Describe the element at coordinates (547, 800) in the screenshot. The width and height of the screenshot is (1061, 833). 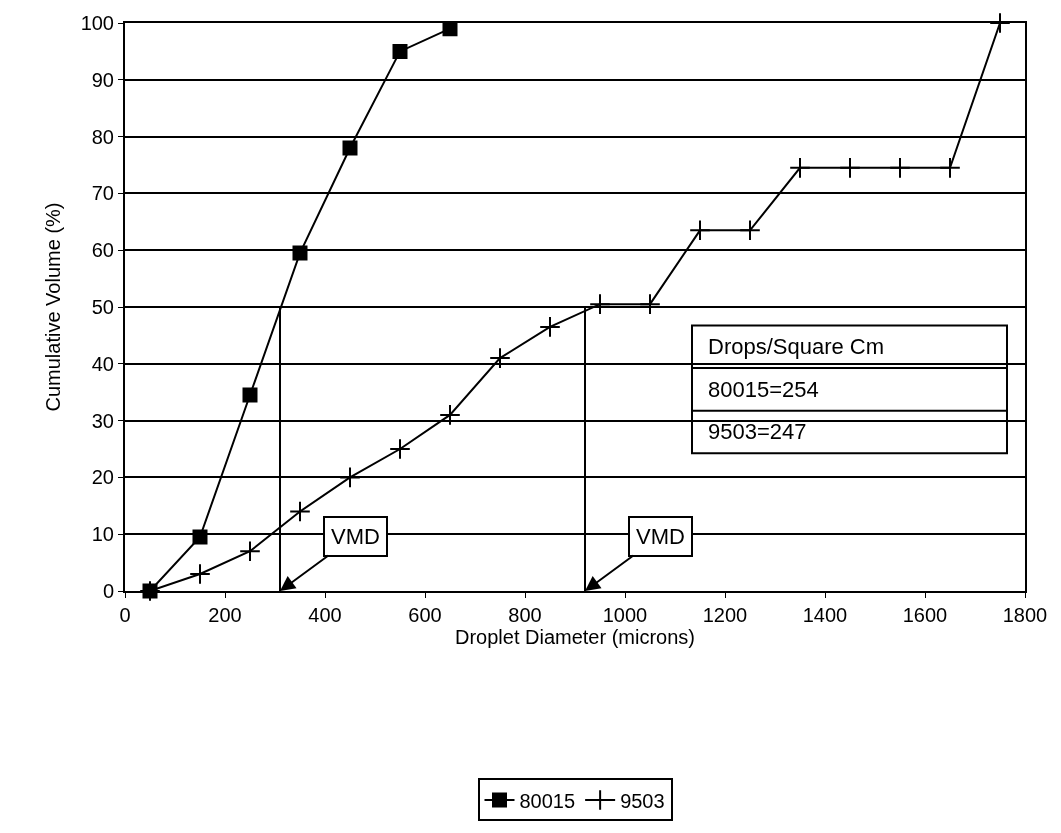
I see `legend-label: 80015` at that location.